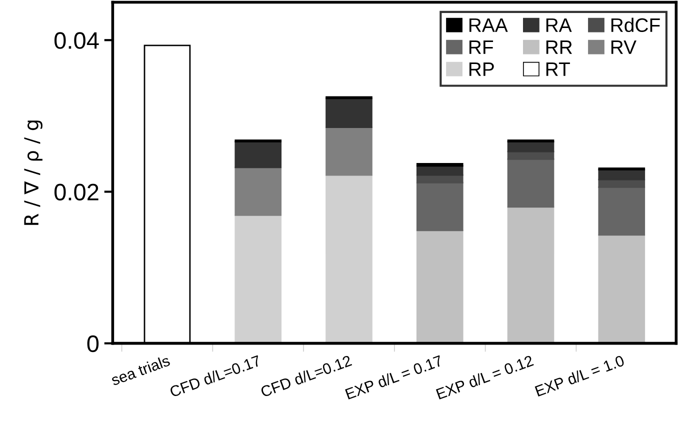 This screenshot has width=683, height=443. Describe the element at coordinates (488, 25) in the screenshot. I see `legend-label: RAA` at that location.